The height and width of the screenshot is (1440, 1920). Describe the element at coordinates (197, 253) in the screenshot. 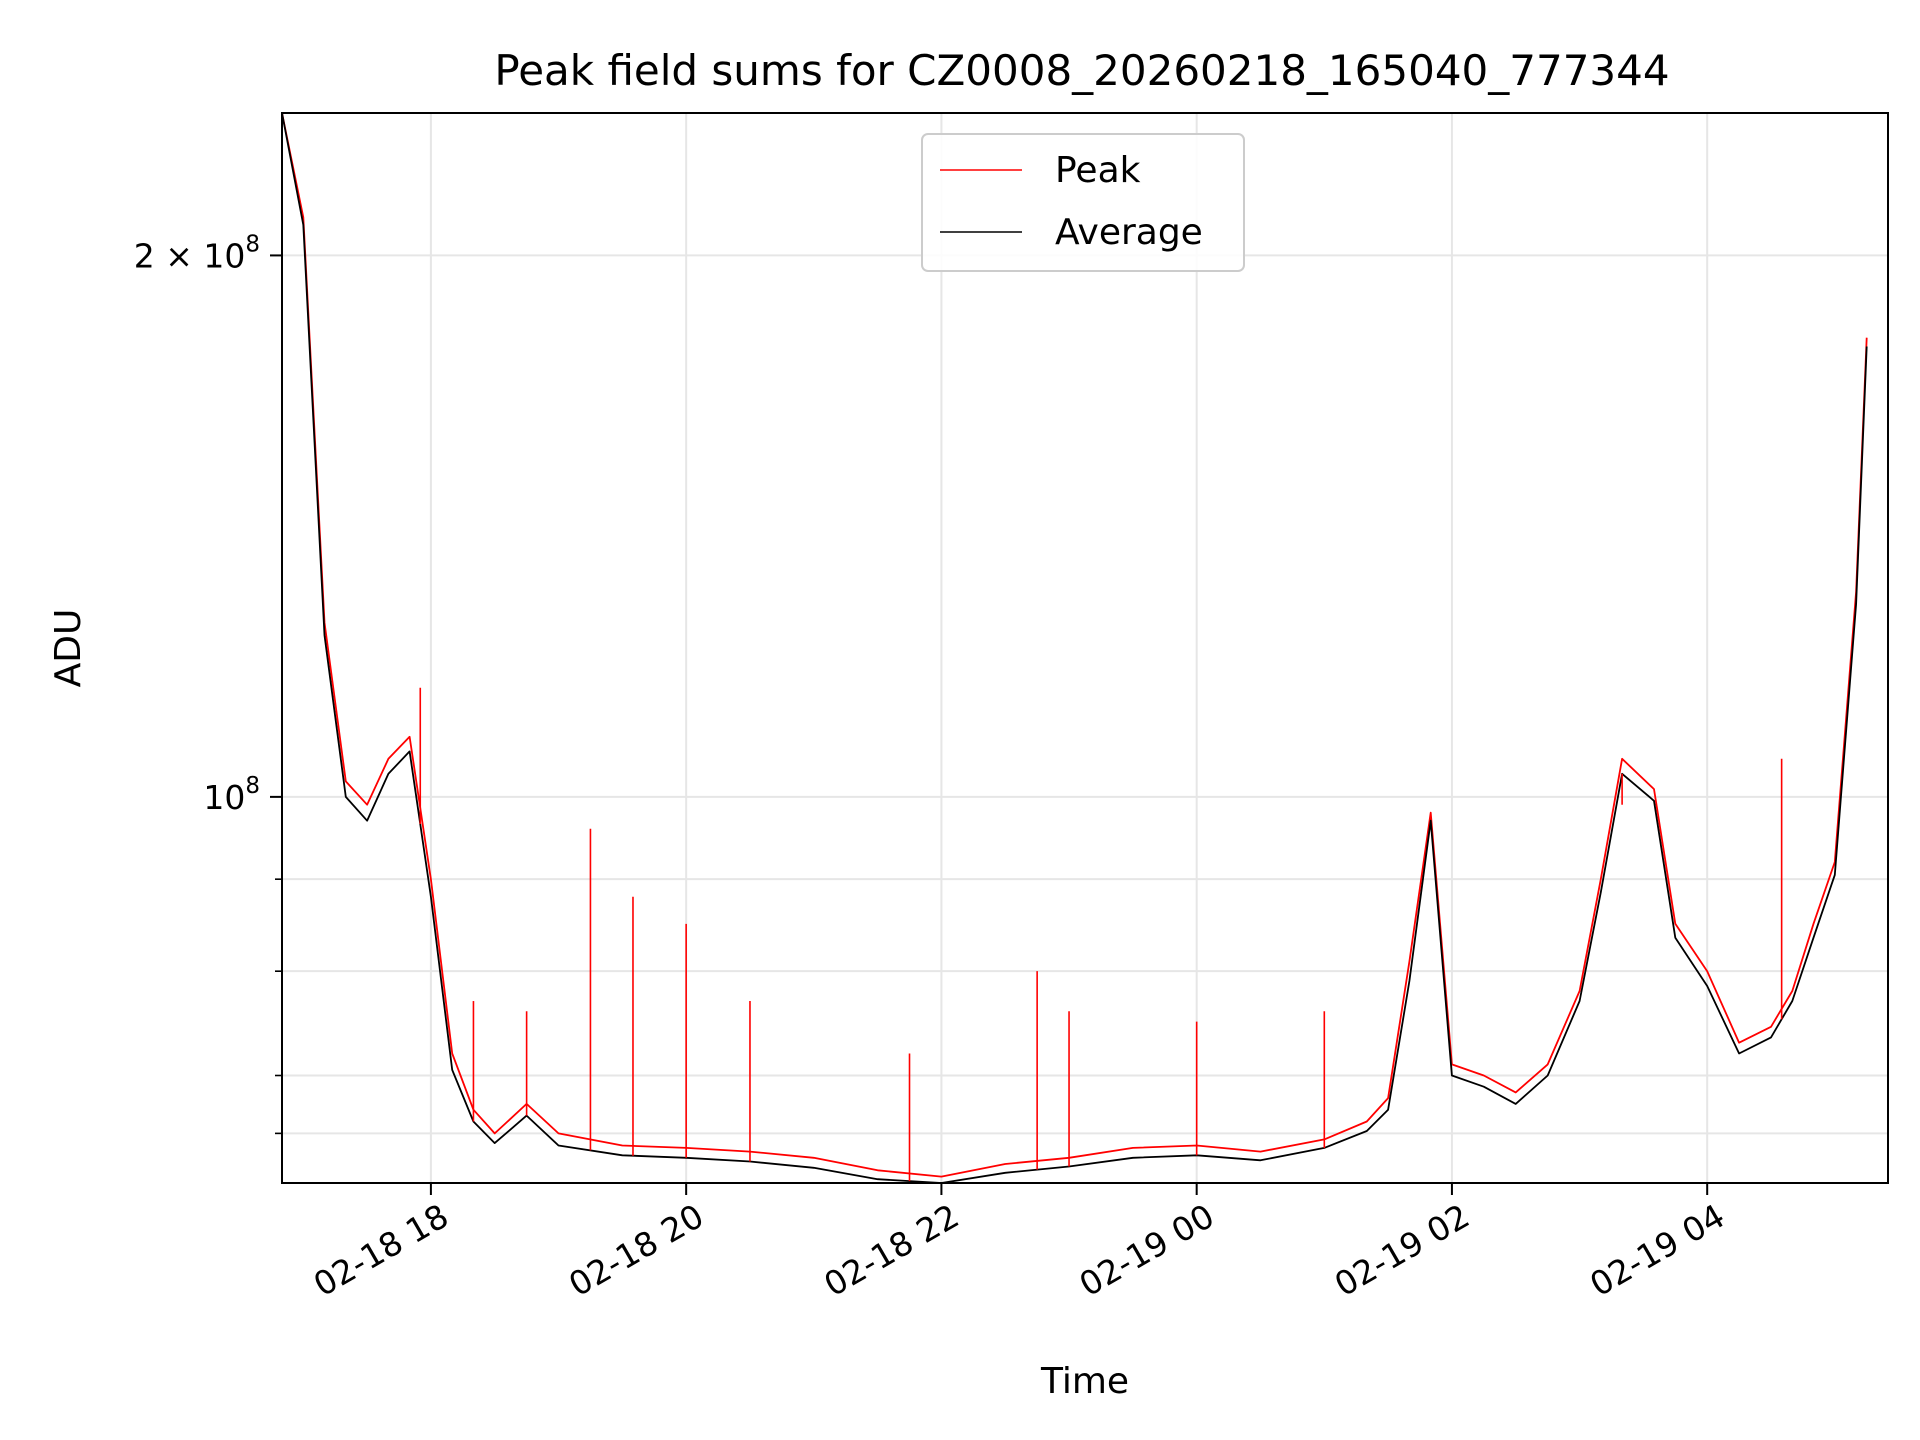

I see `y-tick-label: 2 × 108` at that location.